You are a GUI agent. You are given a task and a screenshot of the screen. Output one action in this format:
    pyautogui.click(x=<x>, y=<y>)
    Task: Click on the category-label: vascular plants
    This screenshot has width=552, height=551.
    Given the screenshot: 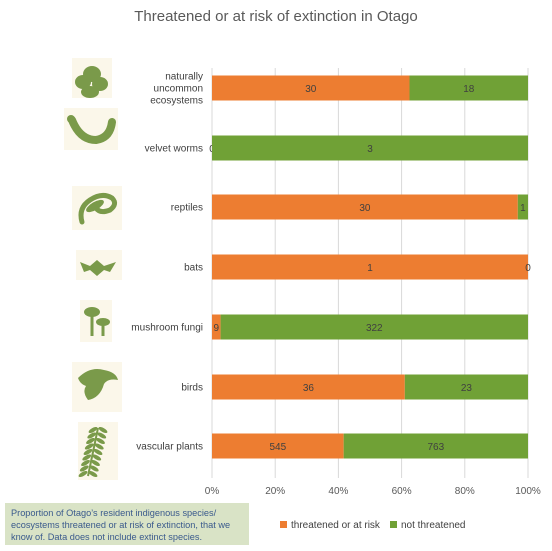 What is the action you would take?
    pyautogui.click(x=169, y=447)
    